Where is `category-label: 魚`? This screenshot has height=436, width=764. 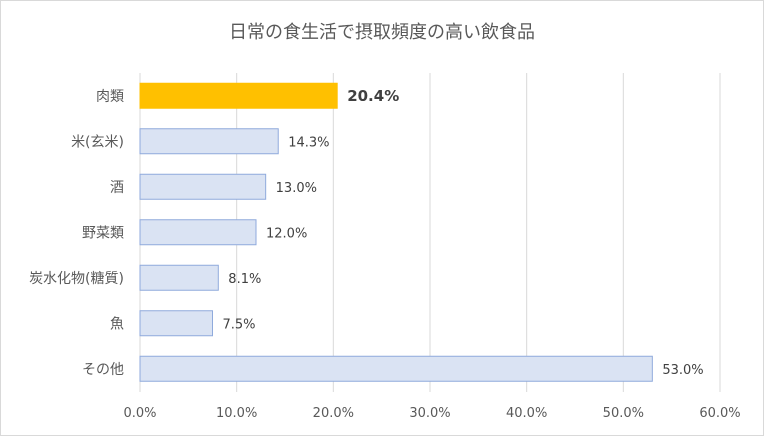 category-label: 魚 is located at coordinates (117, 324).